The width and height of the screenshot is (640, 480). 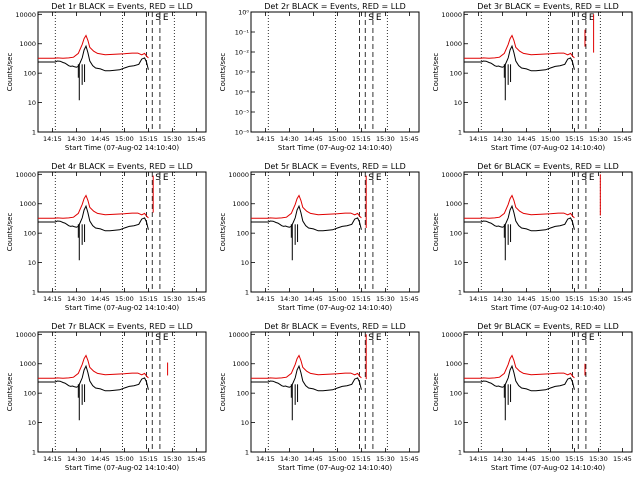 What do you see at coordinates (335, 166) in the screenshot?
I see `panel-title: Det 5r BLACK = Events, RED = LLD` at bounding box center [335, 166].